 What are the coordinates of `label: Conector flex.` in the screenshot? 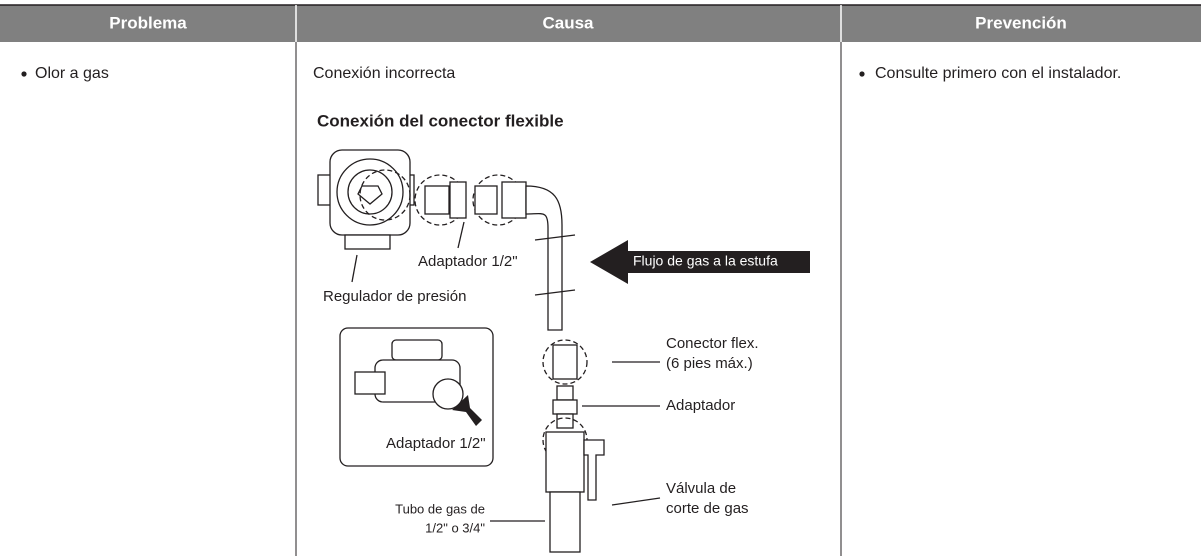 It's located at (712, 343).